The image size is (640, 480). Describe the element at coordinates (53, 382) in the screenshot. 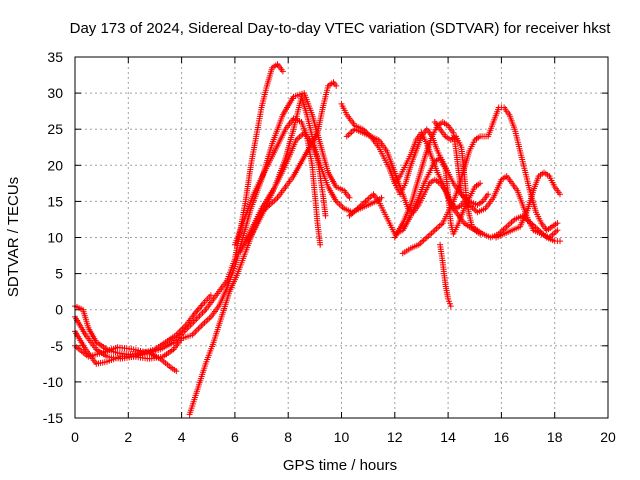

I see `y-tick-label: -10` at that location.